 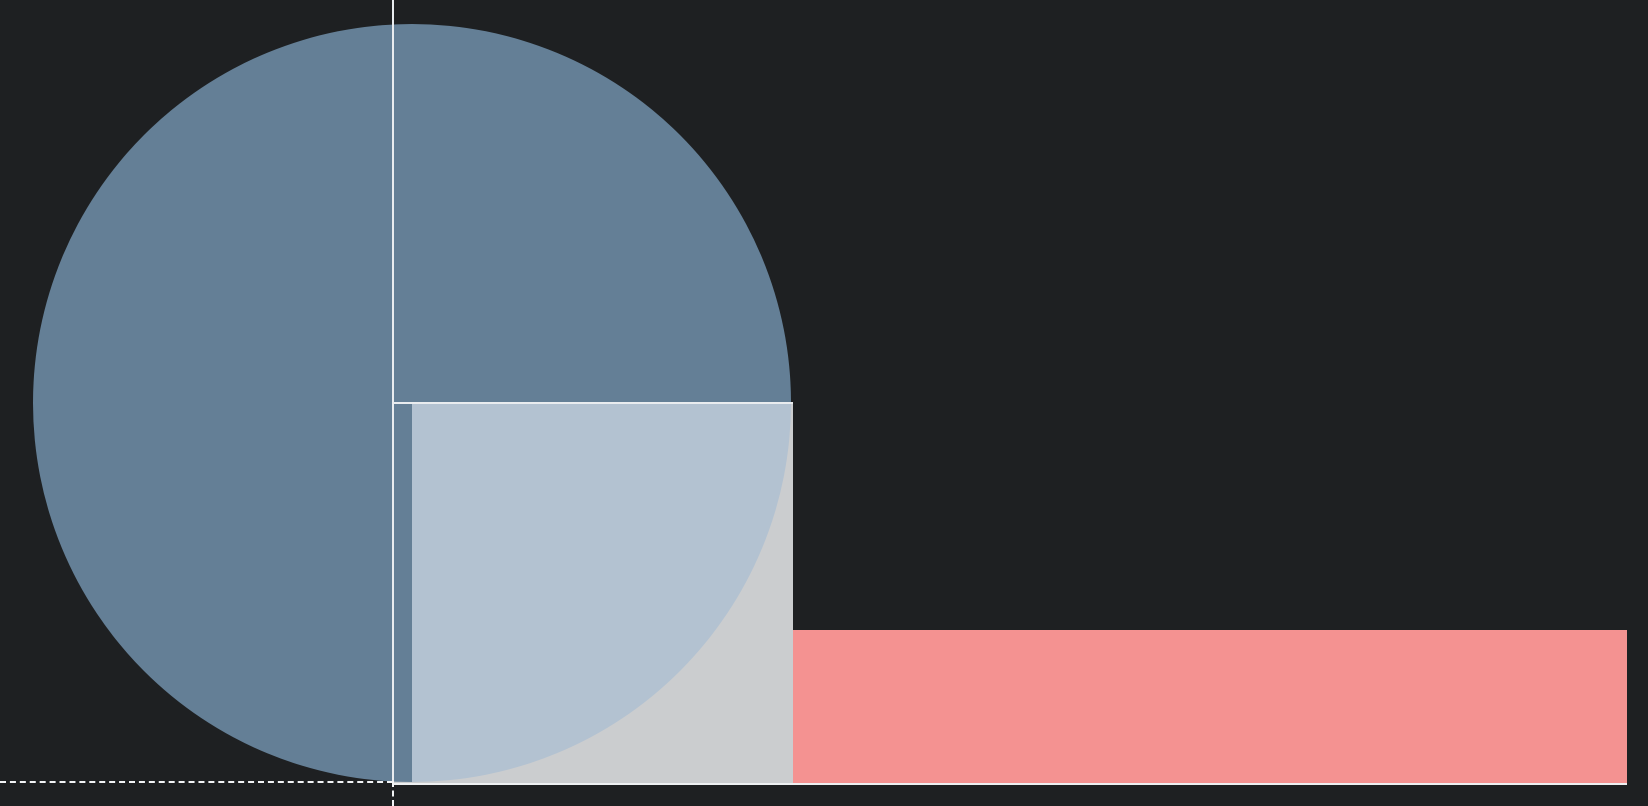 I want to click on vertical-divider-line, so click(x=393, y=392).